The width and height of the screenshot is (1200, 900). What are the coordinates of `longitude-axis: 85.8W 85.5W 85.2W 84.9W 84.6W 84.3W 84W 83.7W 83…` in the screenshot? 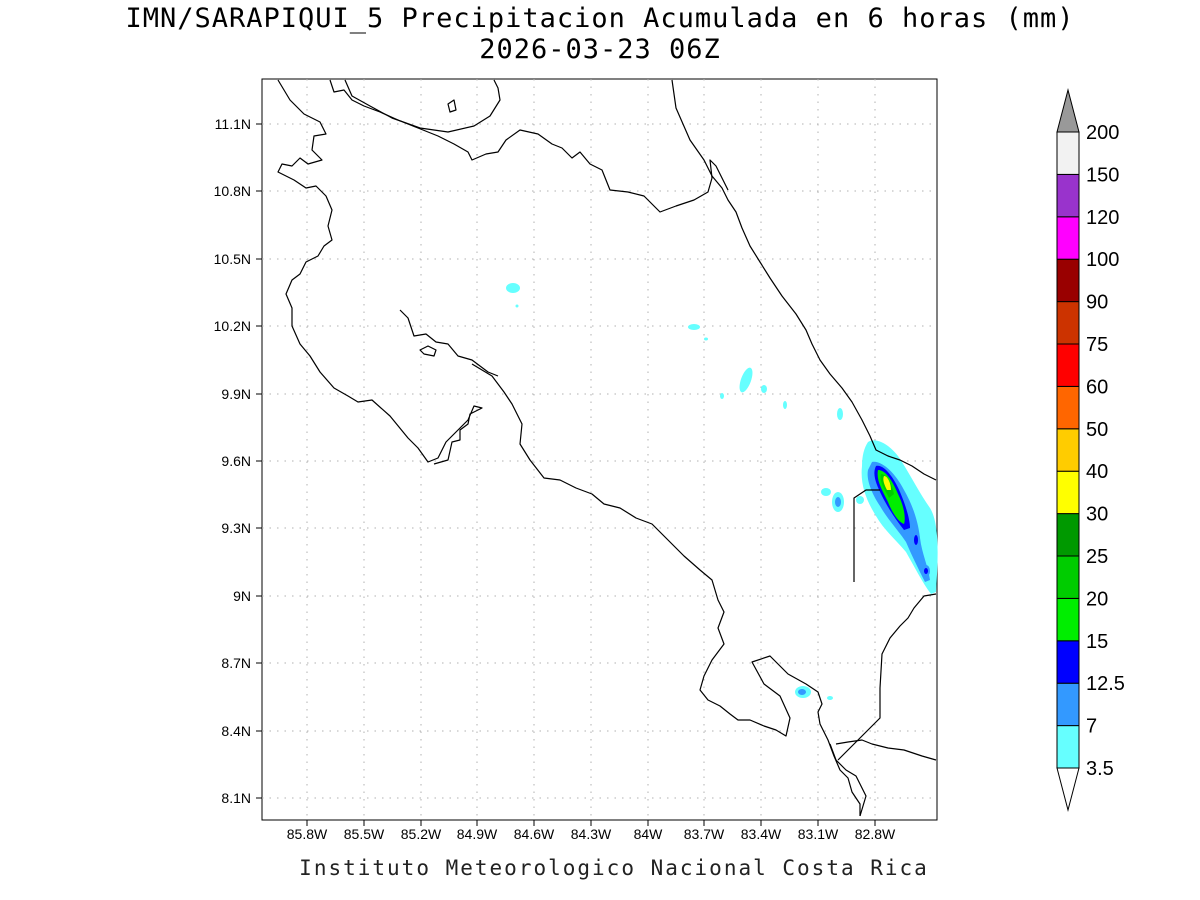 It's located at (591, 834).